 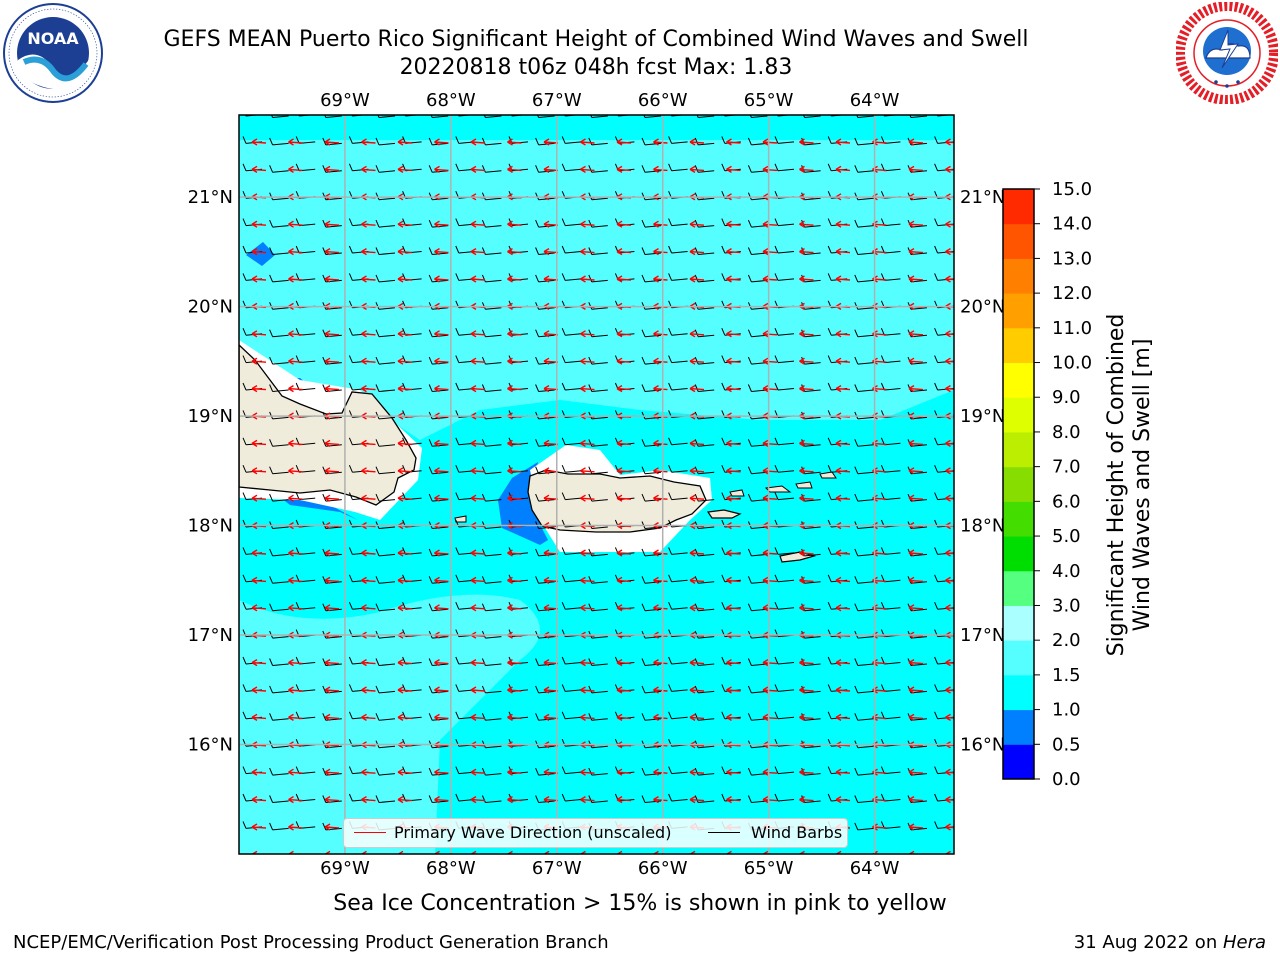 What do you see at coordinates (1066, 640) in the screenshot?
I see `colorbar-tick-label: 2.0` at bounding box center [1066, 640].